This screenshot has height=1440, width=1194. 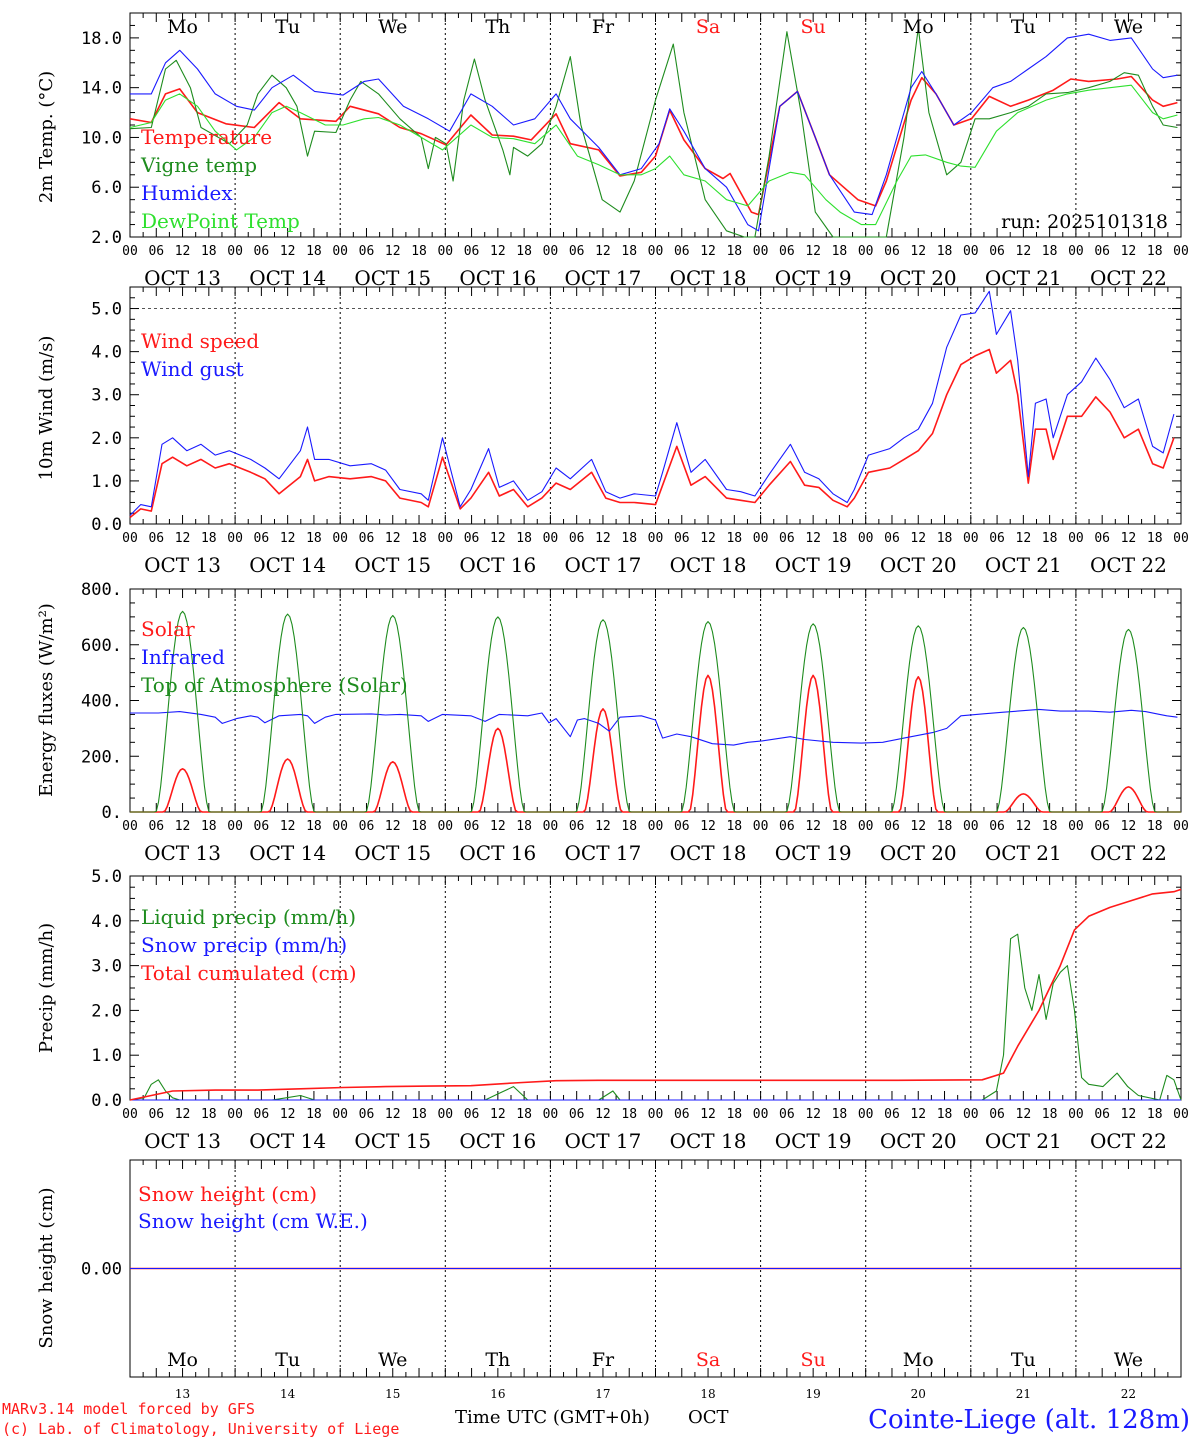 I want to click on date-label: OCT 20, so click(x=918, y=853).